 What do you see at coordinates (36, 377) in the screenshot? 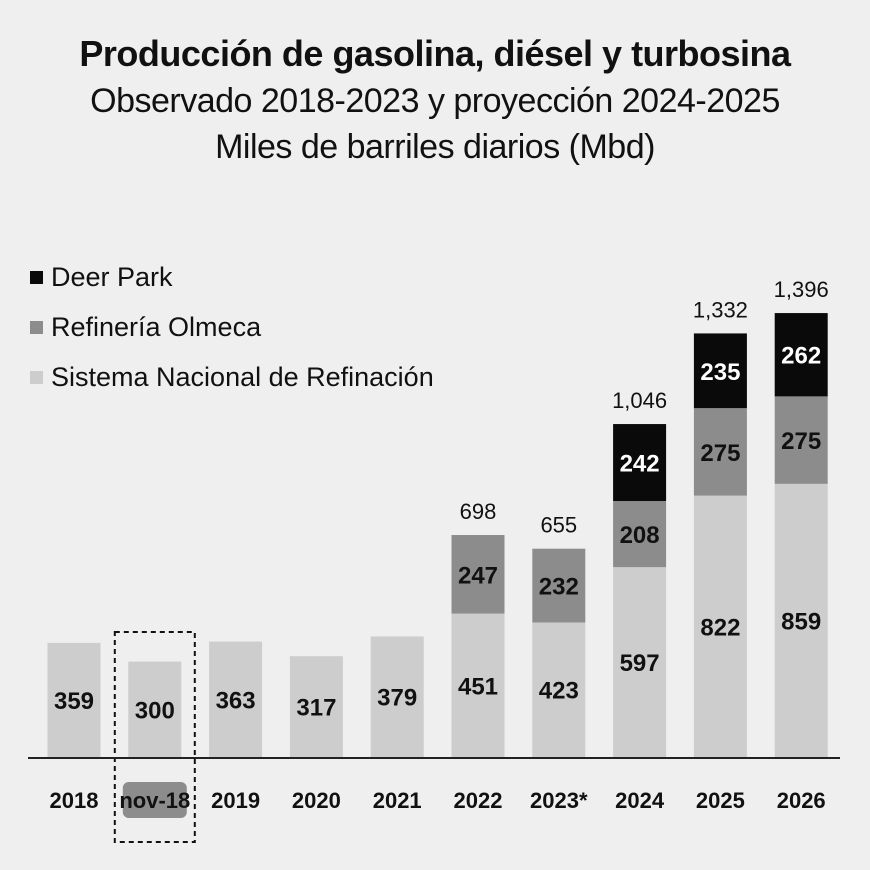
I see `legend-swatch-snr` at bounding box center [36, 377].